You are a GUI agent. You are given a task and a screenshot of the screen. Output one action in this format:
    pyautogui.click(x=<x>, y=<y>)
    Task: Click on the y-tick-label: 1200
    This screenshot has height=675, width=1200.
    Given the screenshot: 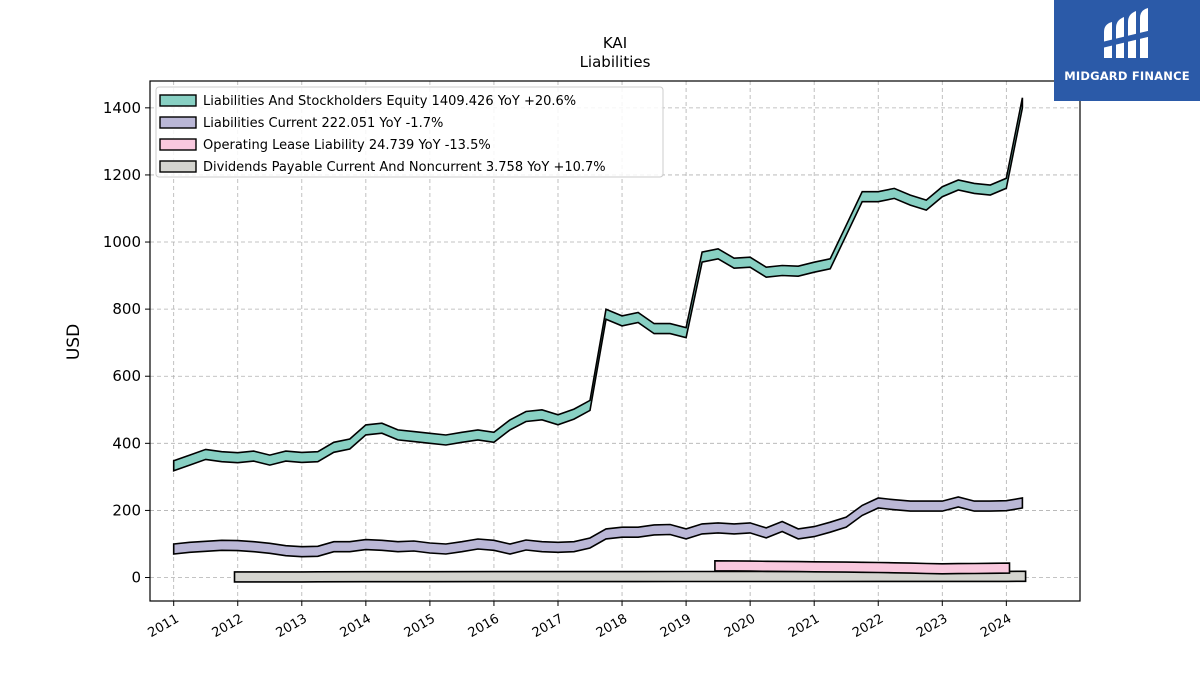 What is the action you would take?
    pyautogui.click(x=122, y=175)
    